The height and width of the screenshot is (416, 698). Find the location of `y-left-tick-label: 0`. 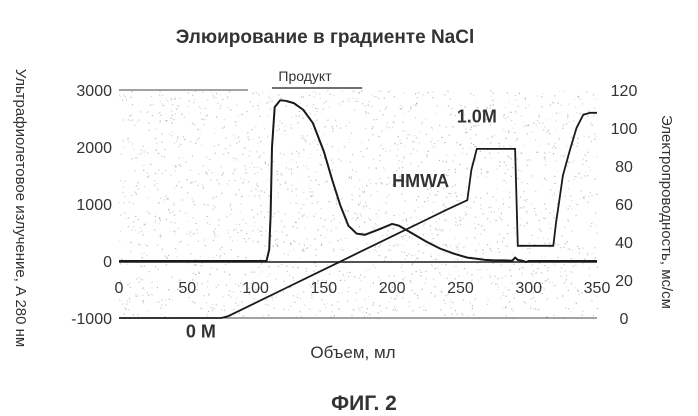

y-left-tick-label: 0 is located at coordinates (107, 262).